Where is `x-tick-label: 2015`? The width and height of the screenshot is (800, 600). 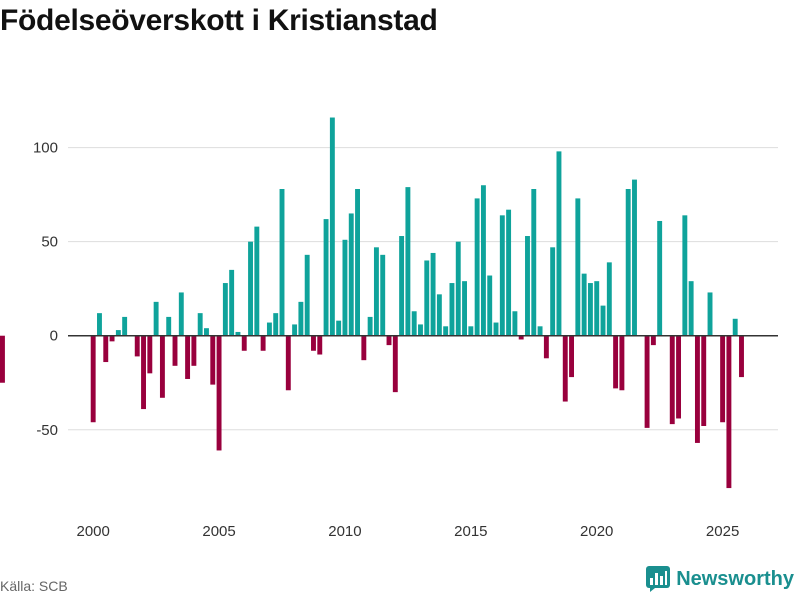
x-tick-label: 2015 is located at coordinates (470, 531).